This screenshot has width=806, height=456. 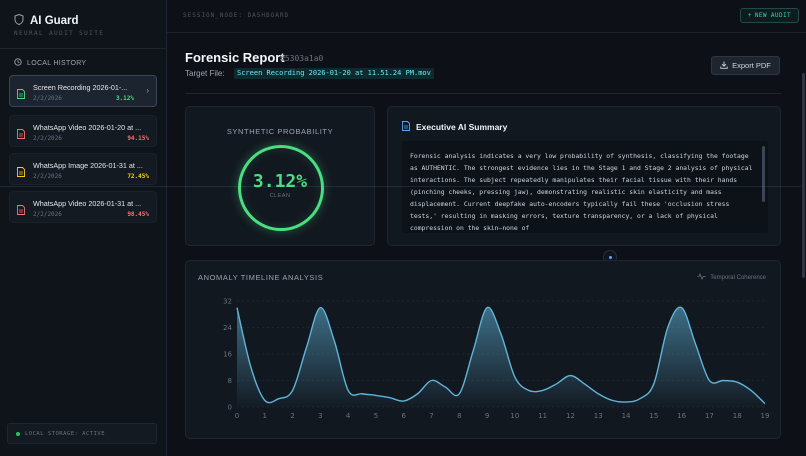 I want to click on x-tick-label: 7, so click(x=431, y=416).